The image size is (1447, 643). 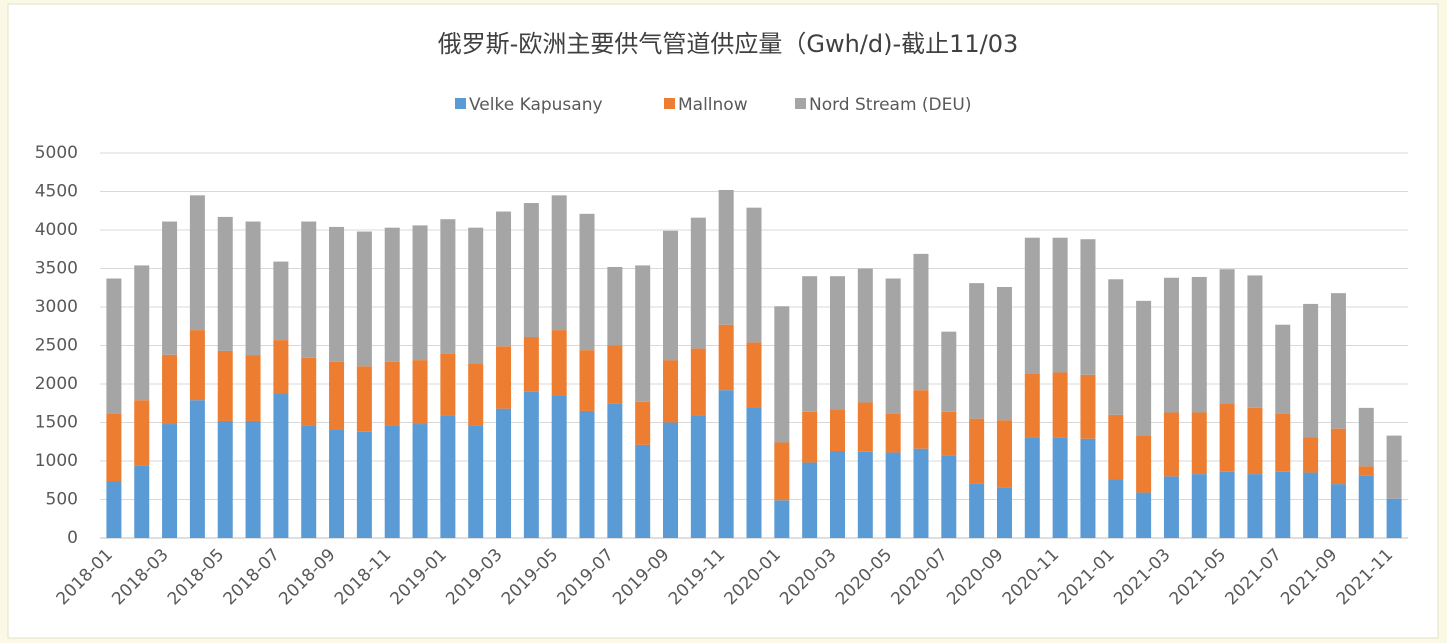 I want to click on legend-label: Mallnow, so click(x=713, y=105).